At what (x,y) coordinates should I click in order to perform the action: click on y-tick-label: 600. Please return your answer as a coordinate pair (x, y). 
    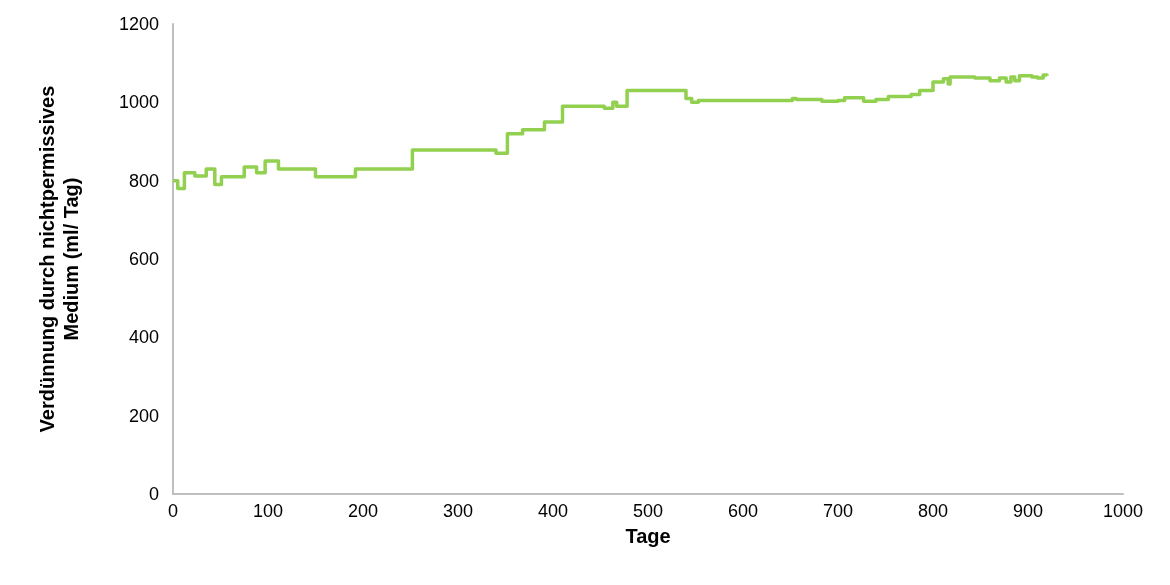
    Looking at the image, I should click on (143, 259).